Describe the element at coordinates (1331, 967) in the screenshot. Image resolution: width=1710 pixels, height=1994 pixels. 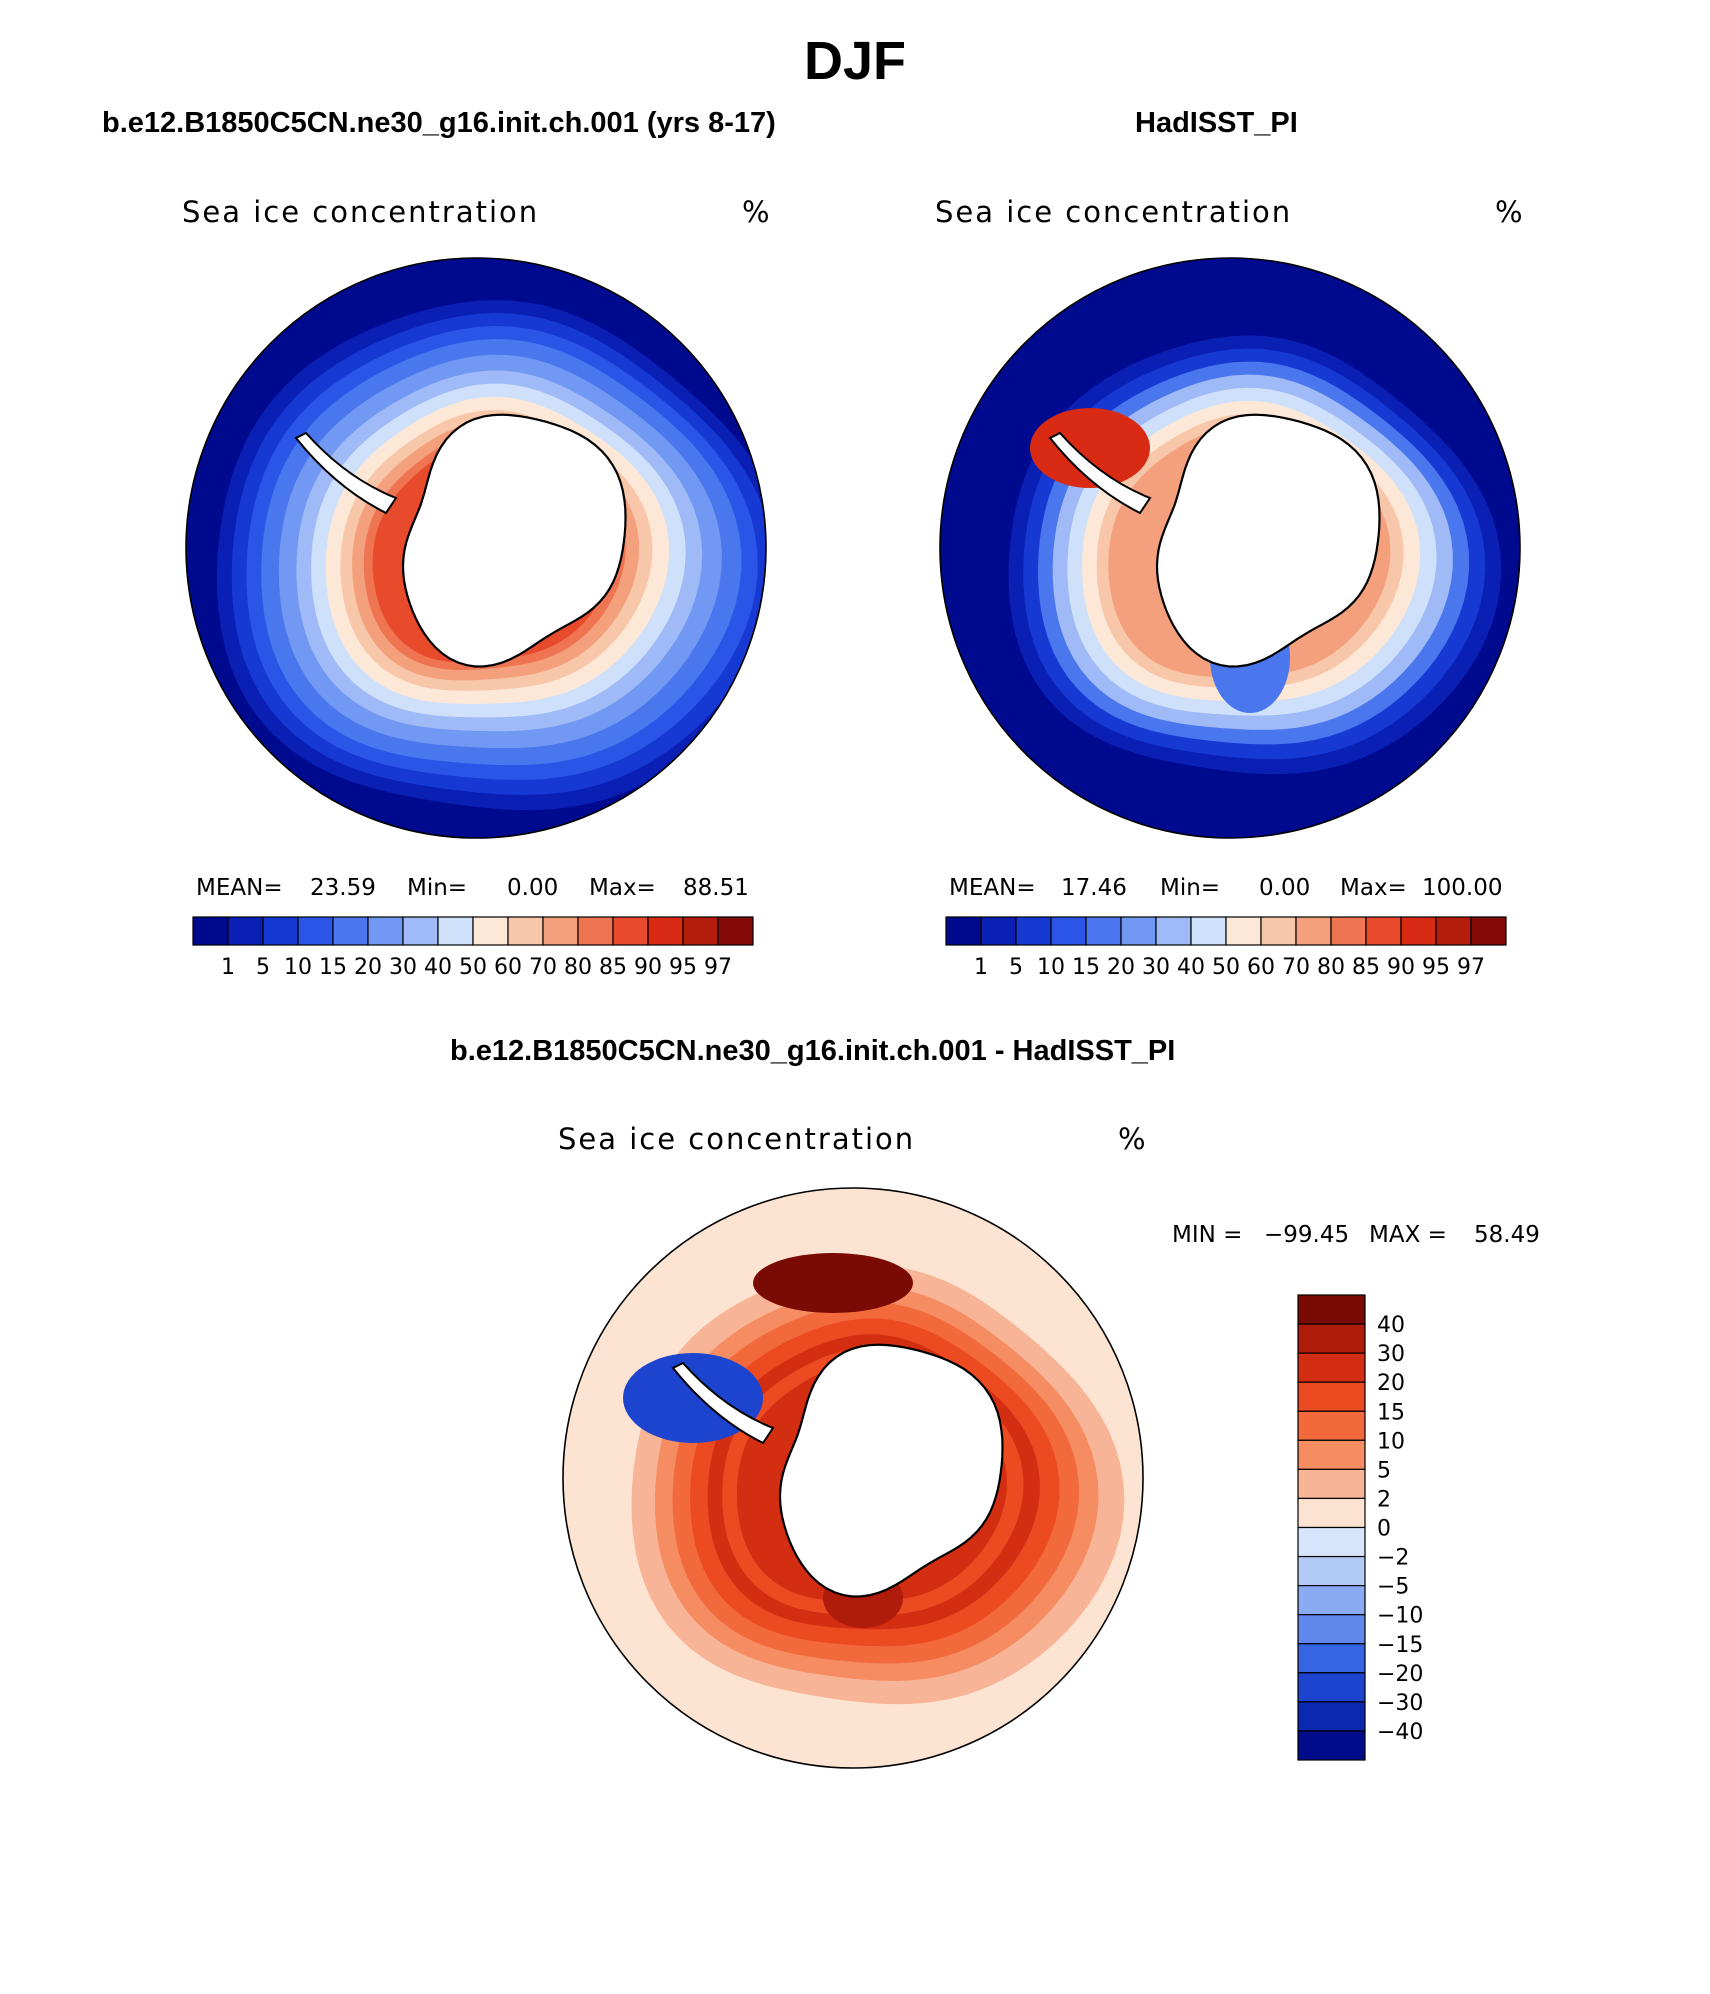
I see `obs-colorbar-tick-label: 80` at that location.